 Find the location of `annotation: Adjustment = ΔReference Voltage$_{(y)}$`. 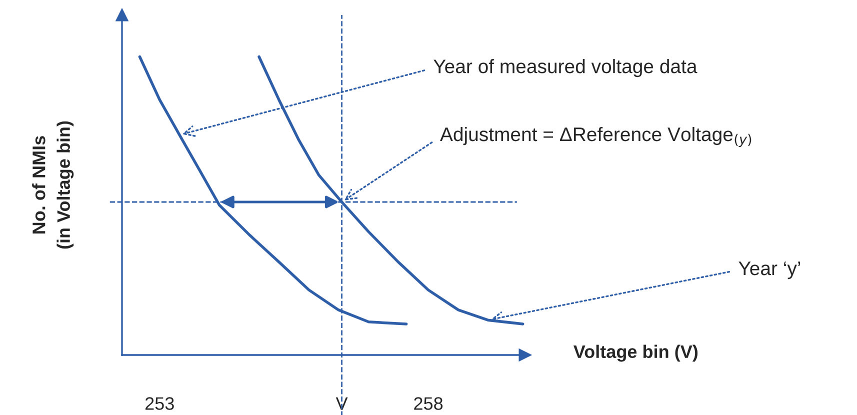

annotation: Adjustment = ΔReference Voltage$_{(y)}$ is located at coordinates (596, 137).